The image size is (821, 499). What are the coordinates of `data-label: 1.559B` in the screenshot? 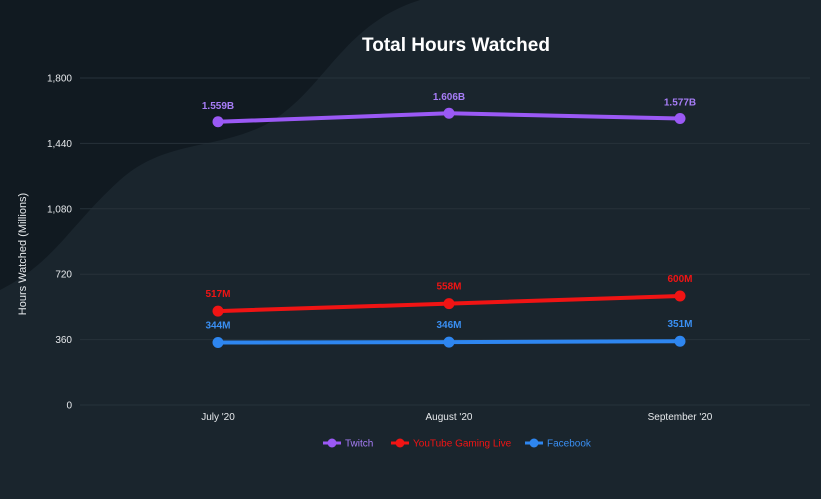 It's located at (218, 106).